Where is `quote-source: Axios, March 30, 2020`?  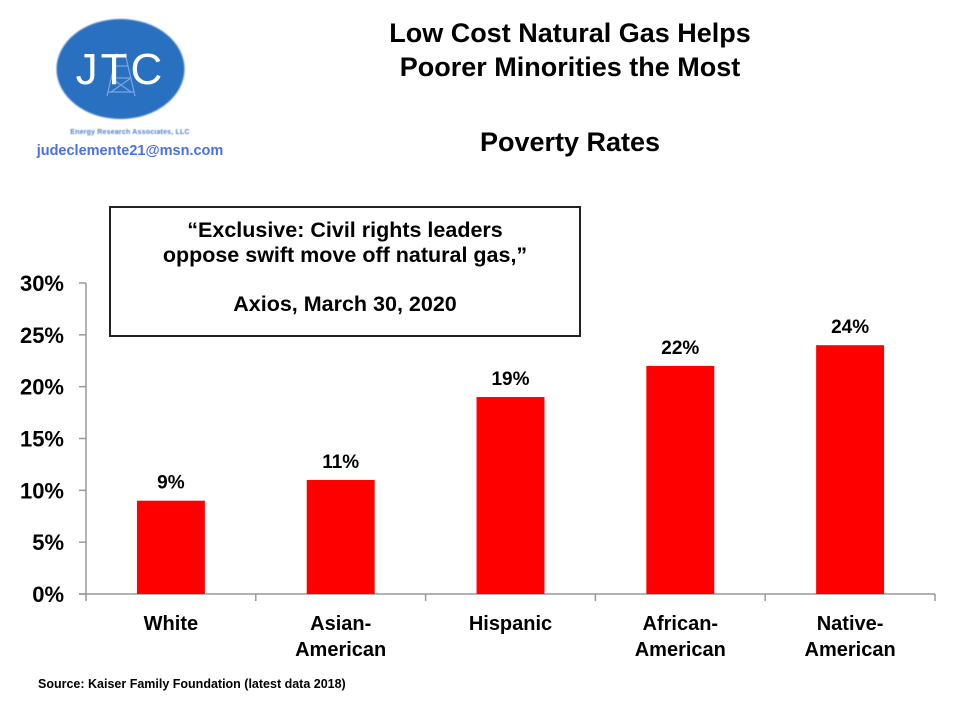 quote-source: Axios, March 30, 2020 is located at coordinates (345, 304).